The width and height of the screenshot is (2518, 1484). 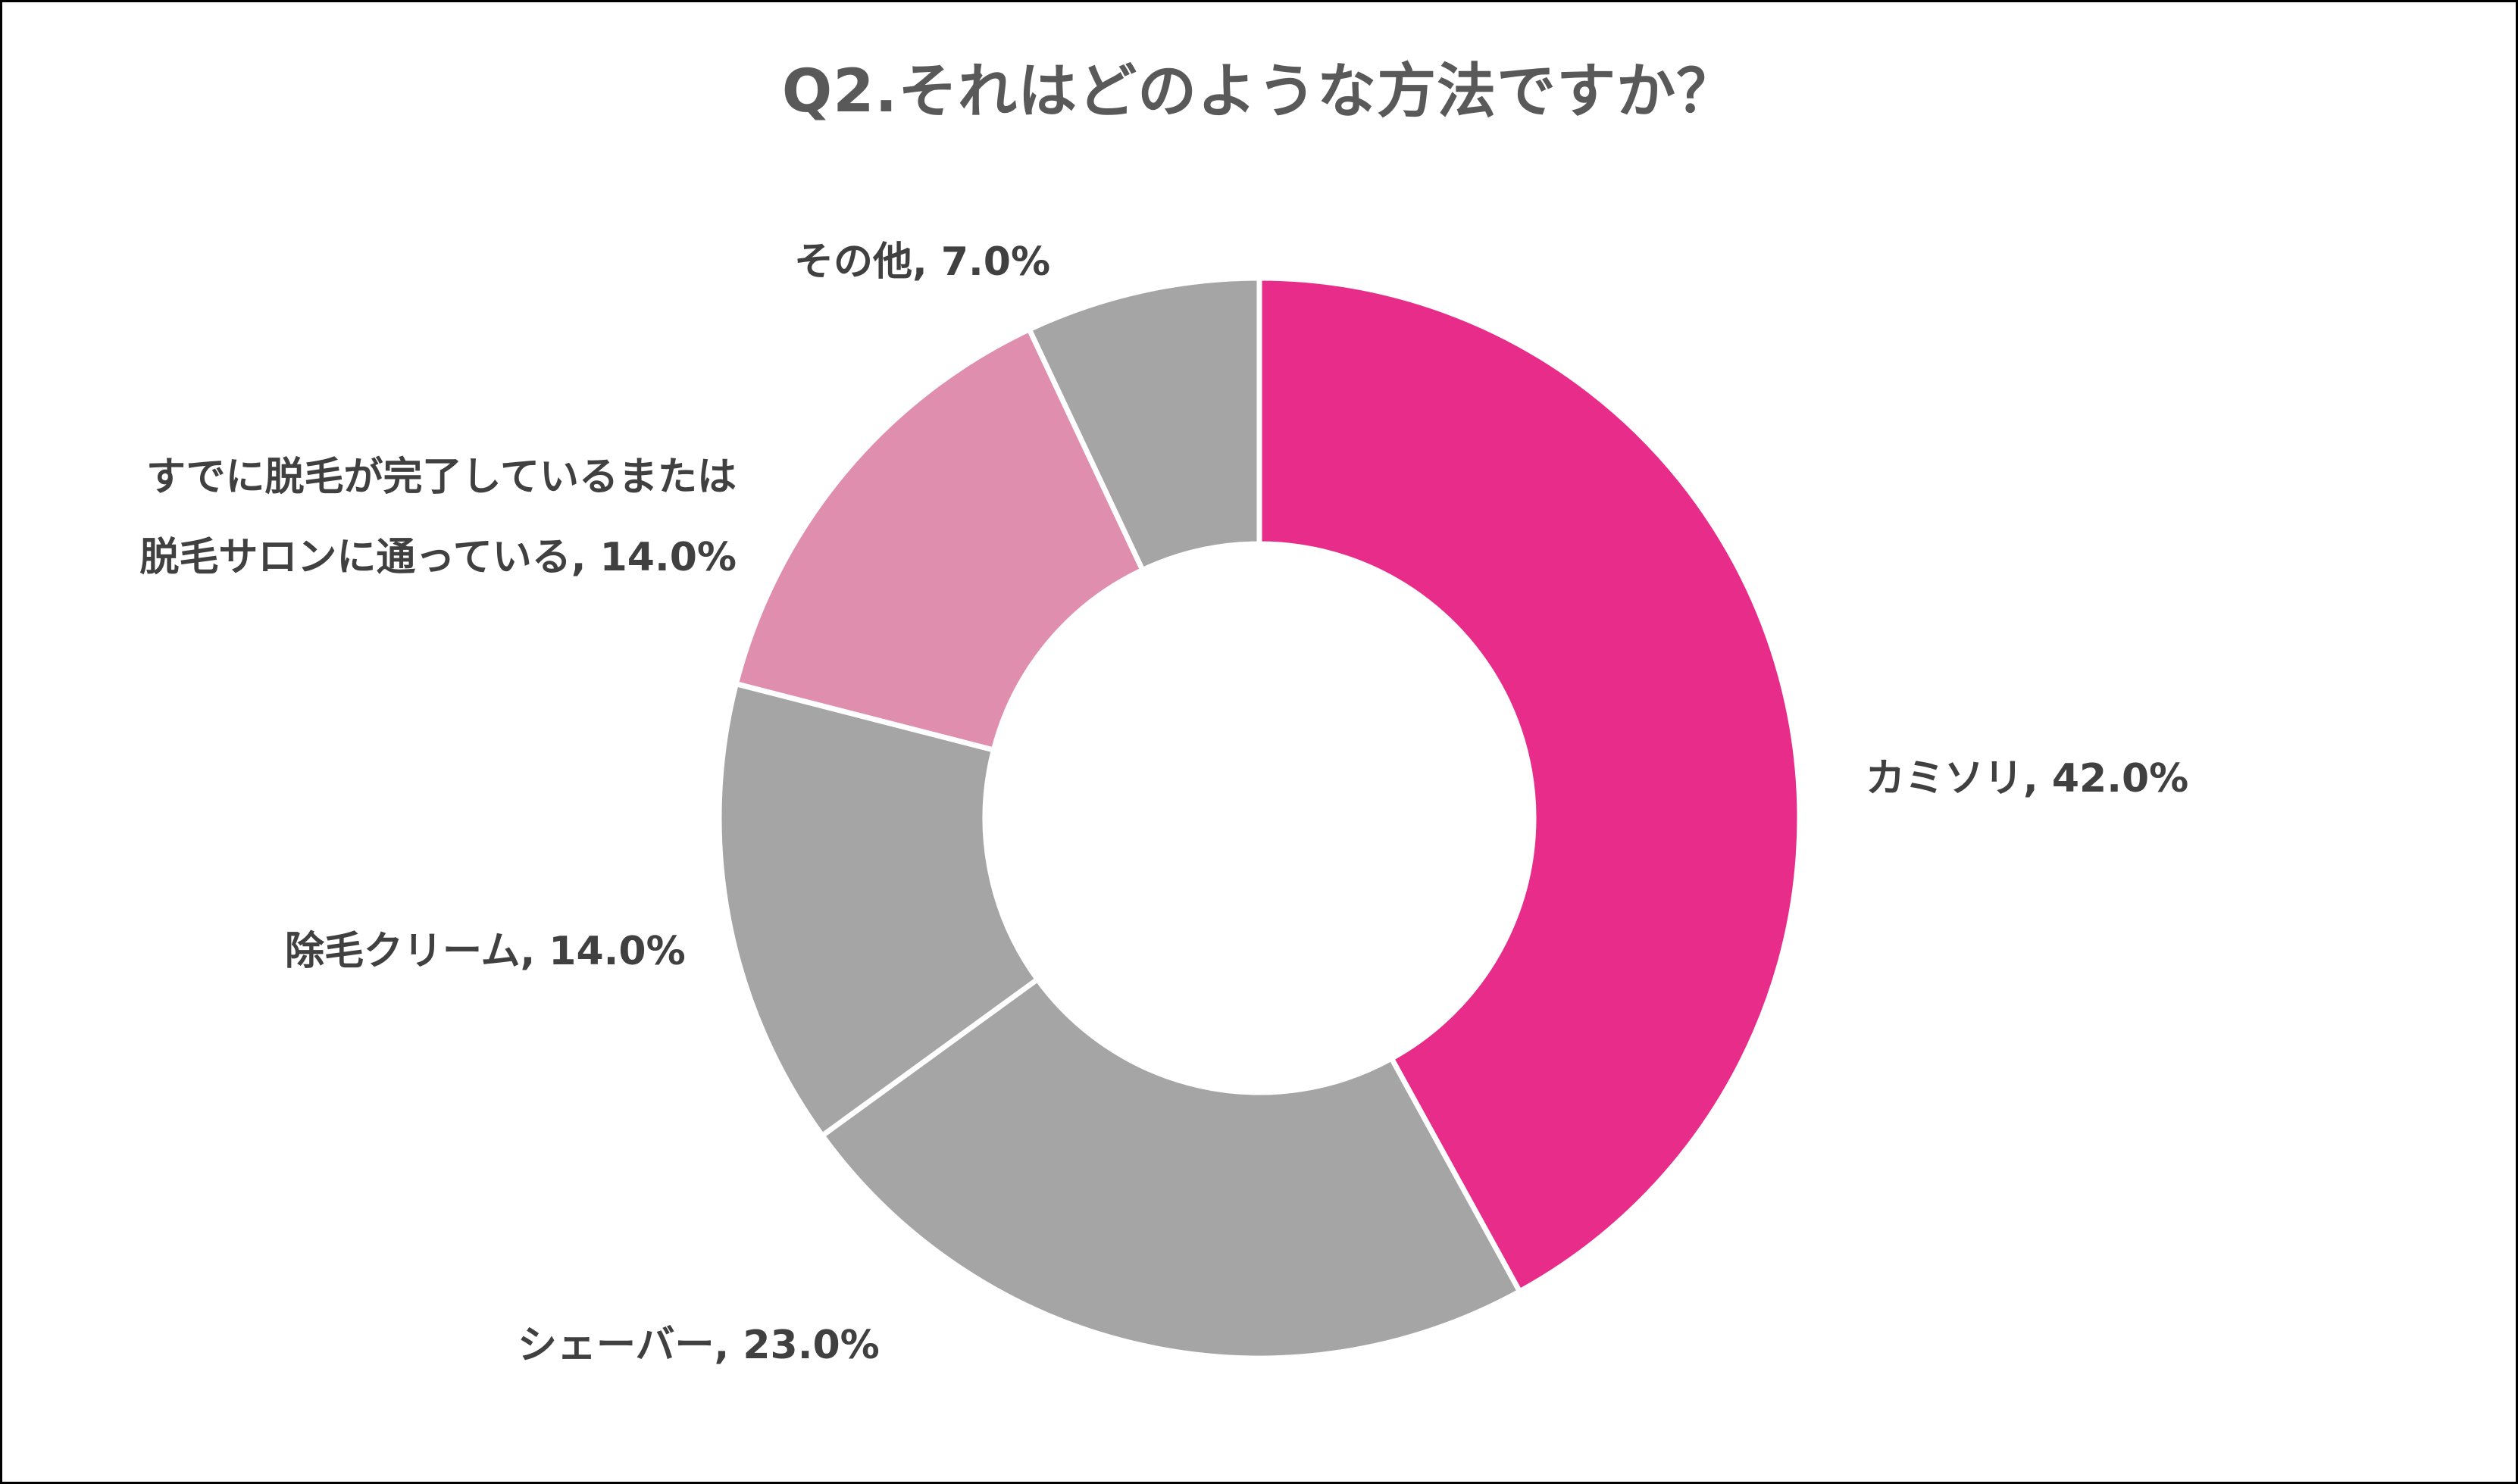 I want to click on slice-shaver, so click(x=1171, y=1168).